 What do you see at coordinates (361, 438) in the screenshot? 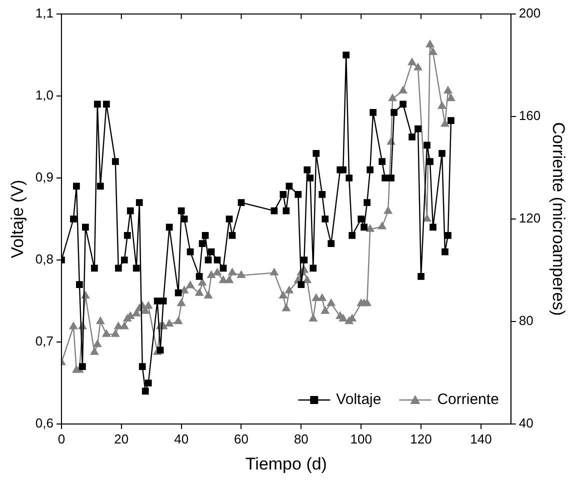
I see `x-tick-label: 100` at bounding box center [361, 438].